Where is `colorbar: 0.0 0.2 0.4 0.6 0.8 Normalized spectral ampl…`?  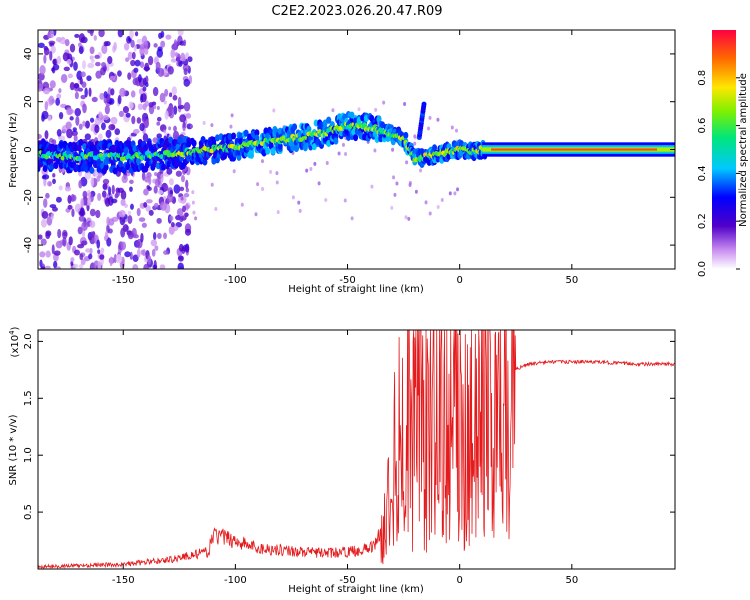
colorbar: 0.0 0.2 0.4 0.6 0.8 Normalized spectral ampl… is located at coordinates (723, 153).